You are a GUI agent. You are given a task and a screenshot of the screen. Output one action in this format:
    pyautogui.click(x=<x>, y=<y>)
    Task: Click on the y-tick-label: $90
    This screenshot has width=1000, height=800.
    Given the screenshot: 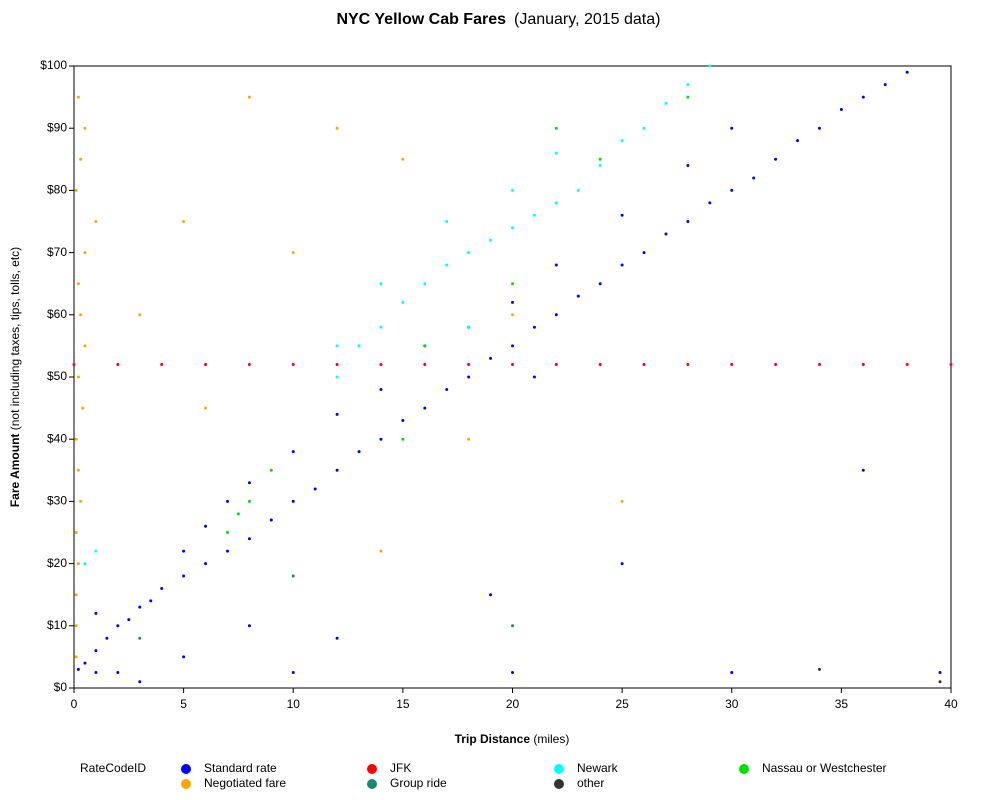 What is the action you would take?
    pyautogui.click(x=57, y=127)
    